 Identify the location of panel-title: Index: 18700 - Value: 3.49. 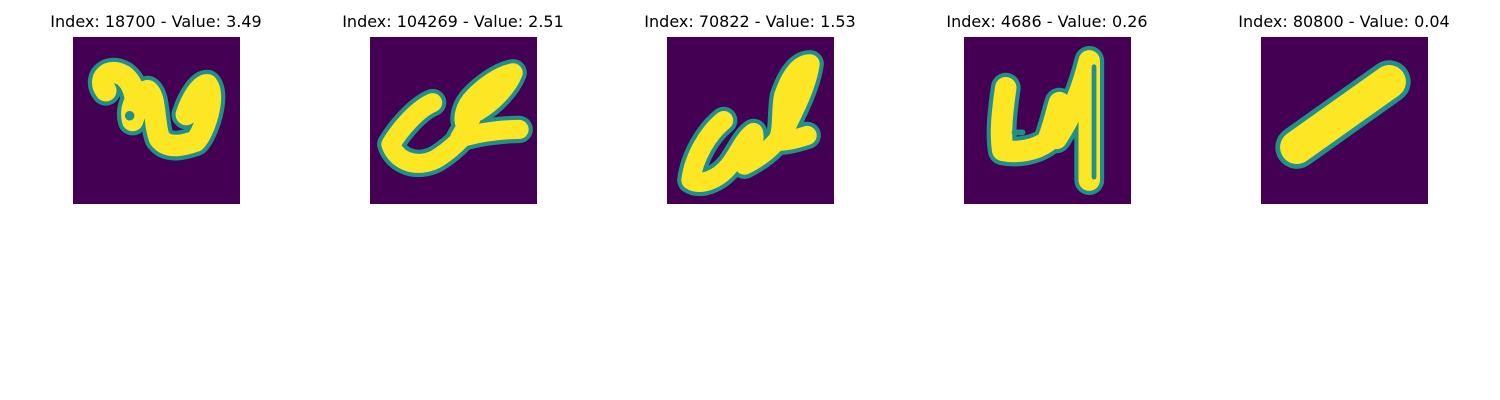
(156, 21).